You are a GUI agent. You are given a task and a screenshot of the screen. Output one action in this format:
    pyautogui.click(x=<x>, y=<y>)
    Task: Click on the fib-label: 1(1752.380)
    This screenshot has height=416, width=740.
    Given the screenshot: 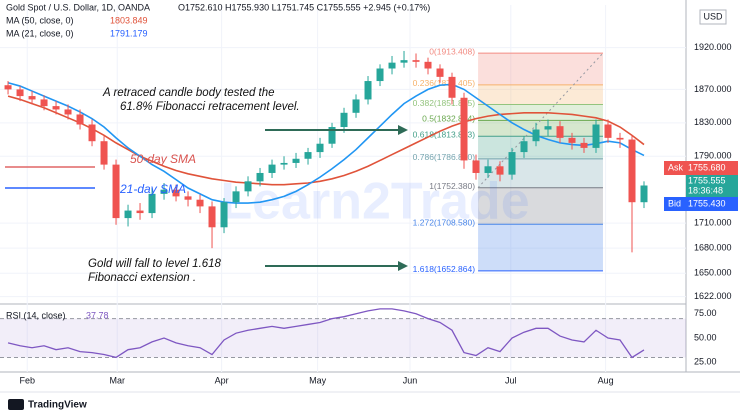 What is the action you would take?
    pyautogui.click(x=452, y=186)
    